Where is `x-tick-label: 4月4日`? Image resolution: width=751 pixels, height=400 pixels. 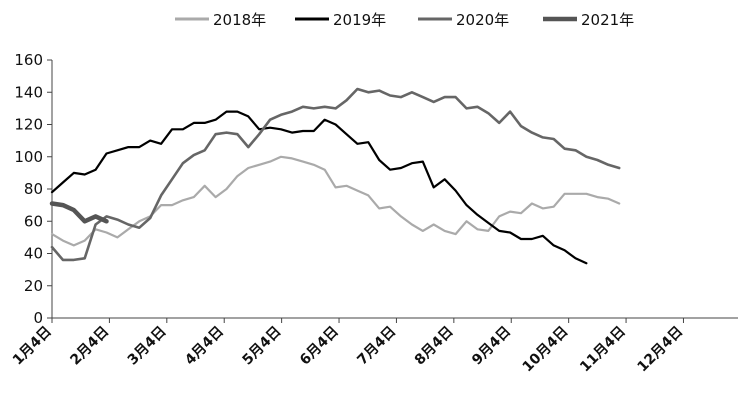
x-tick-label: 4月4日 is located at coordinates (204, 346).